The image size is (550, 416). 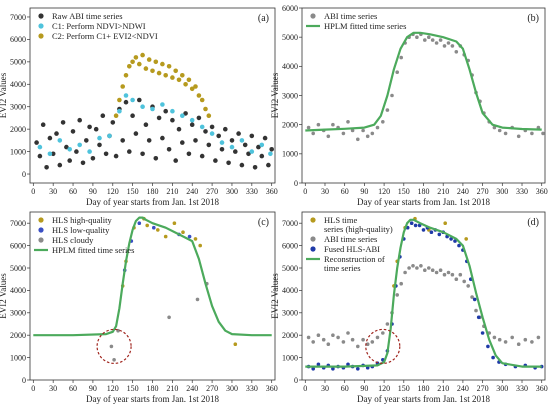 I want to click on series-2-2-line, so click(x=423, y=81).